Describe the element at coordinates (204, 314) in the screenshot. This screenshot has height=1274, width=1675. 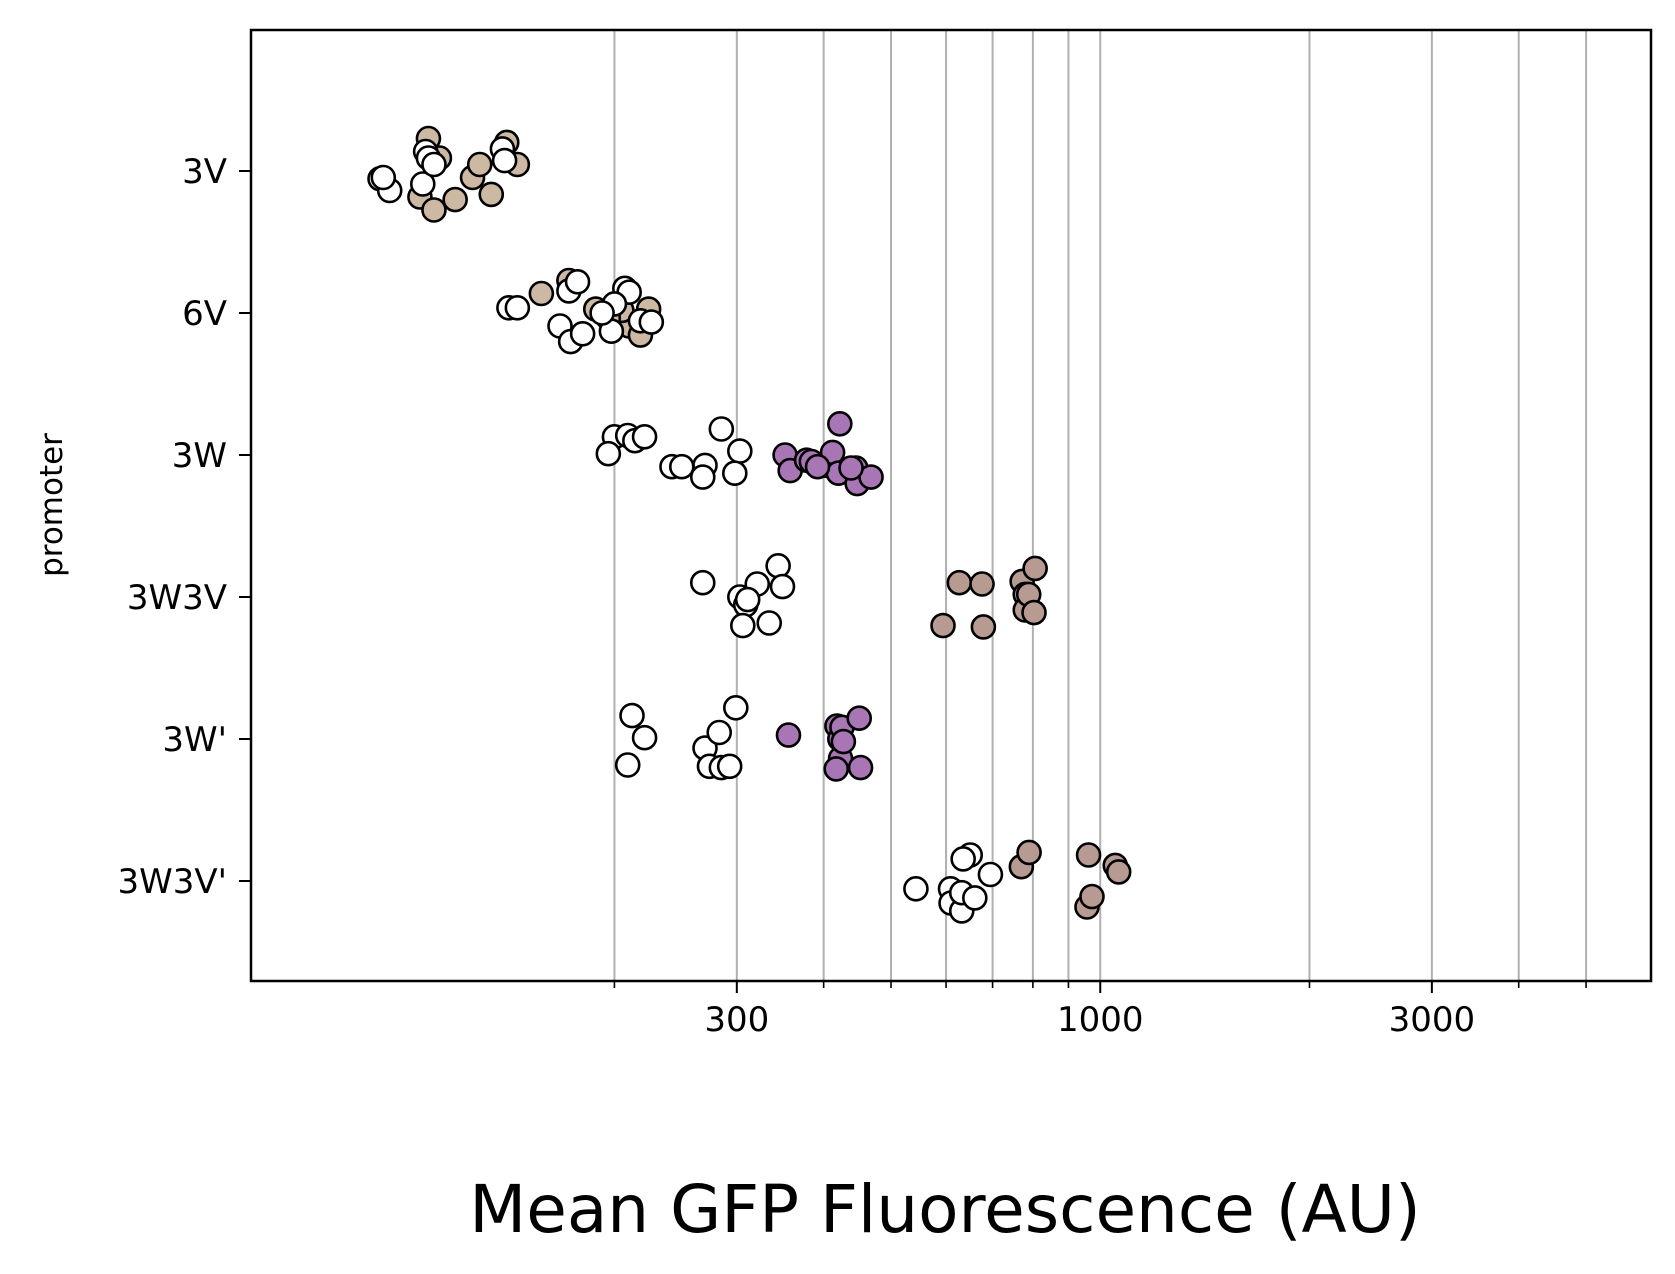
I see `y-tick-label: 6V` at that location.